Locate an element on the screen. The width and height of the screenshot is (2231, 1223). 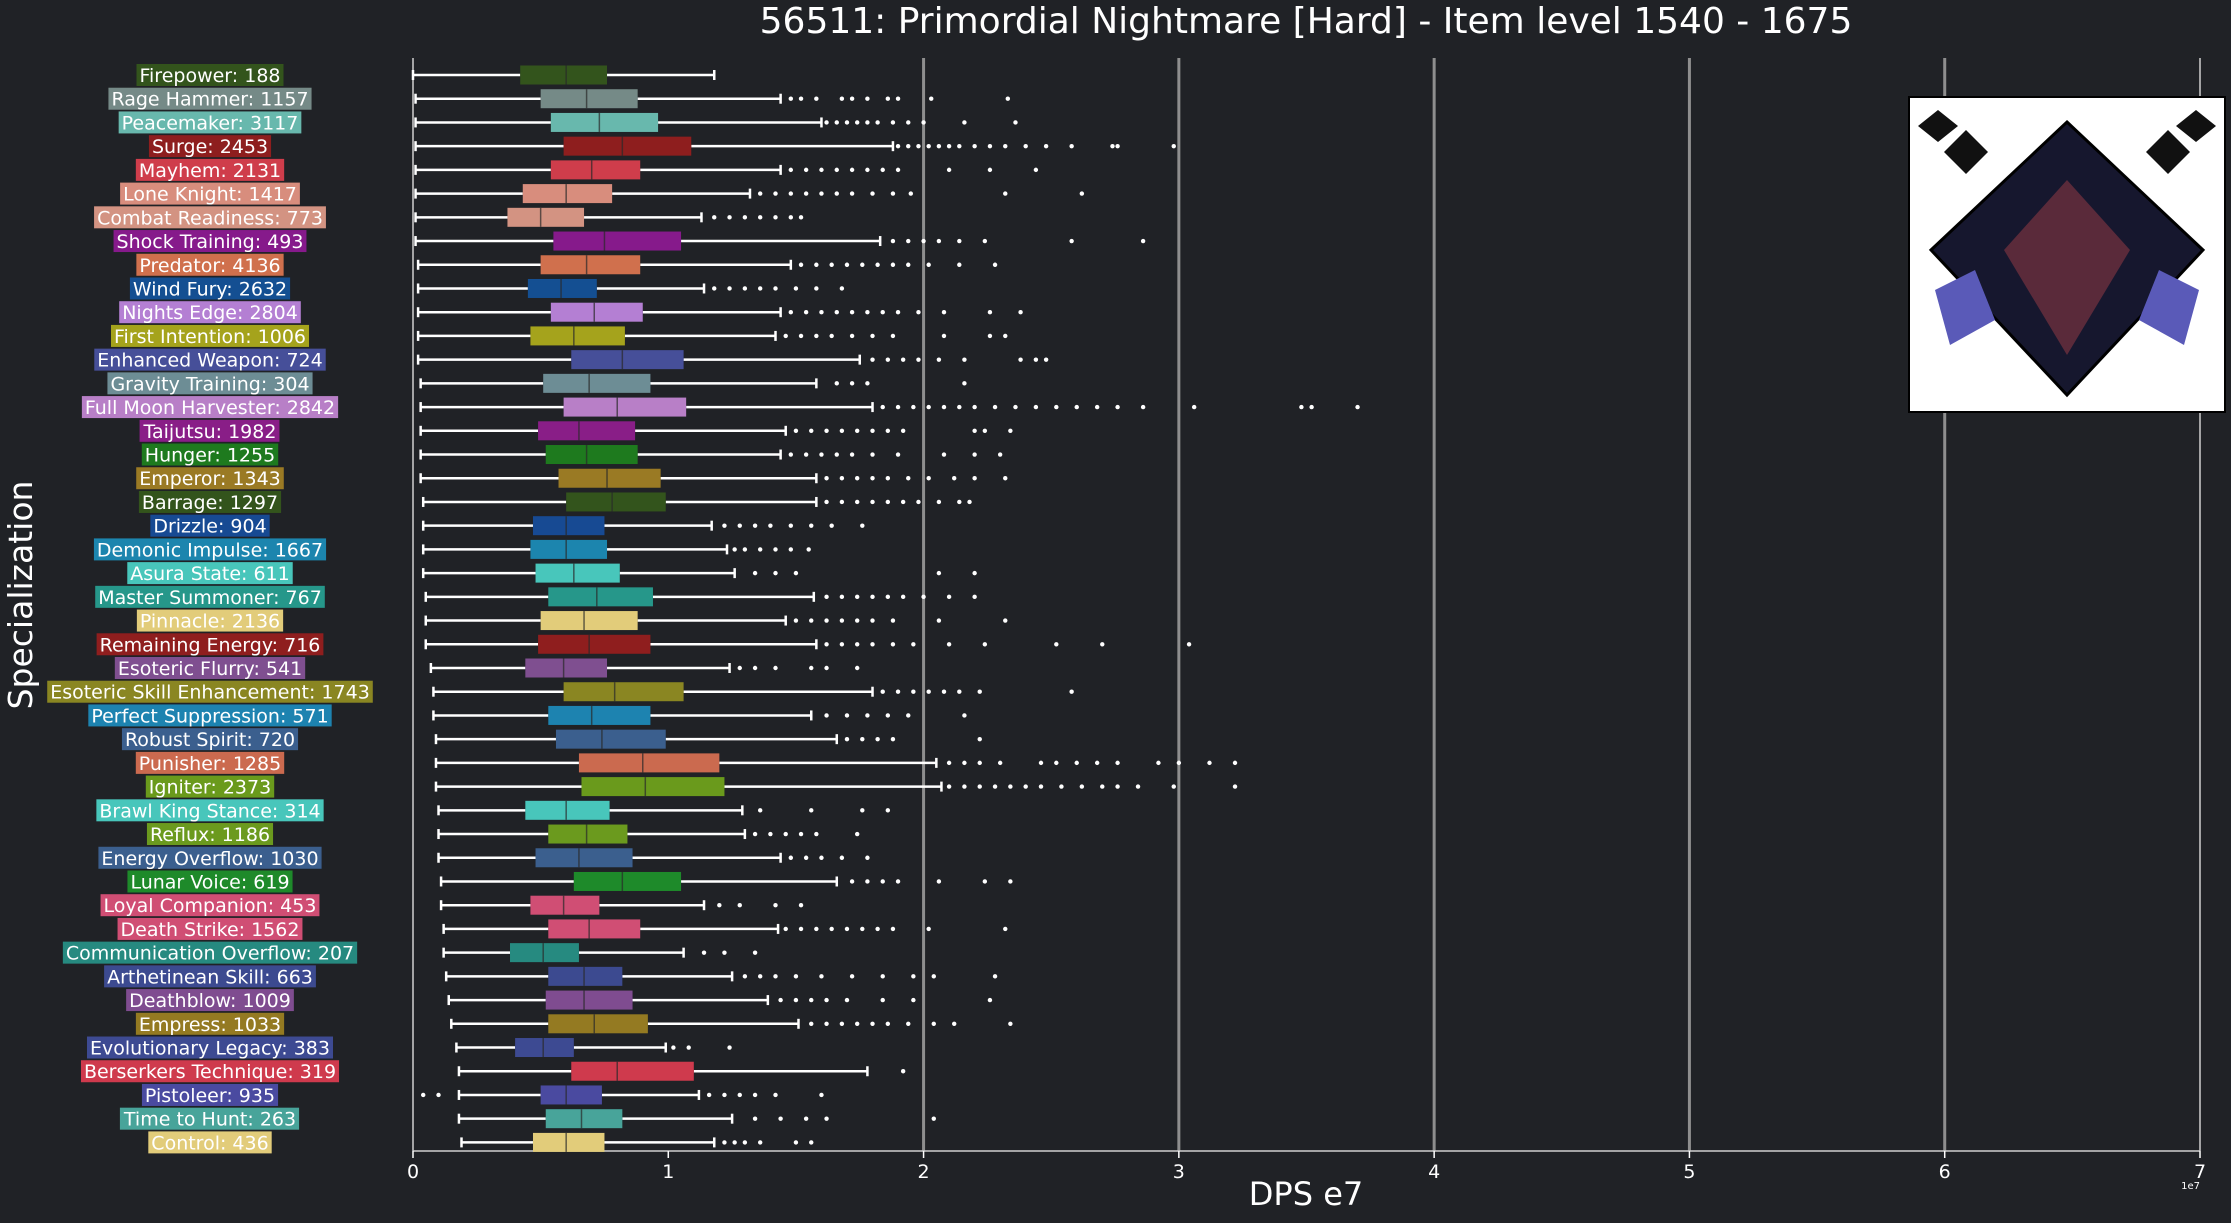
category-label-text: Nights Edge: 2804 is located at coordinates (210, 313).